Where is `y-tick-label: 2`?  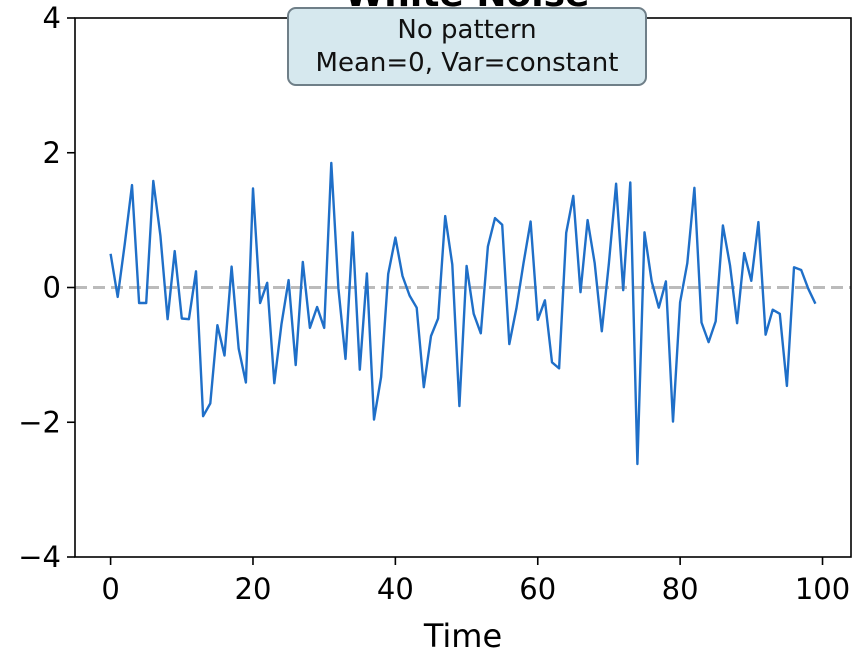 y-tick-label: 2 is located at coordinates (52, 153).